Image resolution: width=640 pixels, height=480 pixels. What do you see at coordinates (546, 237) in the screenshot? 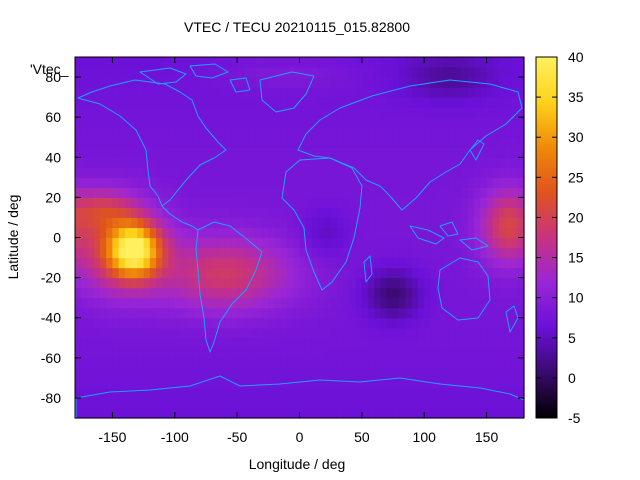
I see `colorbar` at bounding box center [546, 237].